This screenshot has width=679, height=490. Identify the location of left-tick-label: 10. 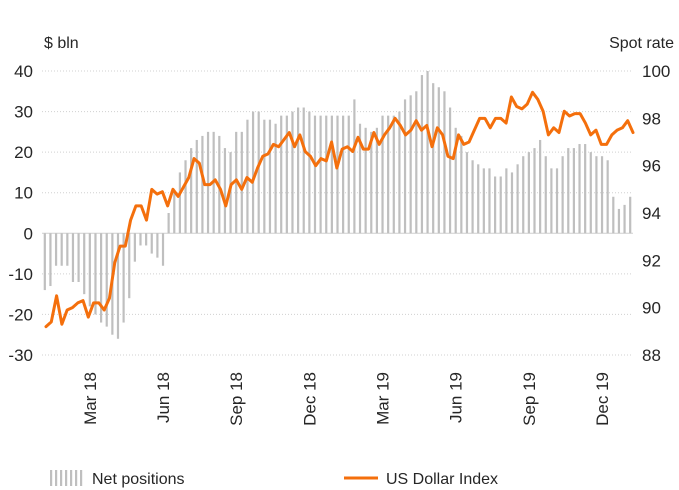
(23, 193).